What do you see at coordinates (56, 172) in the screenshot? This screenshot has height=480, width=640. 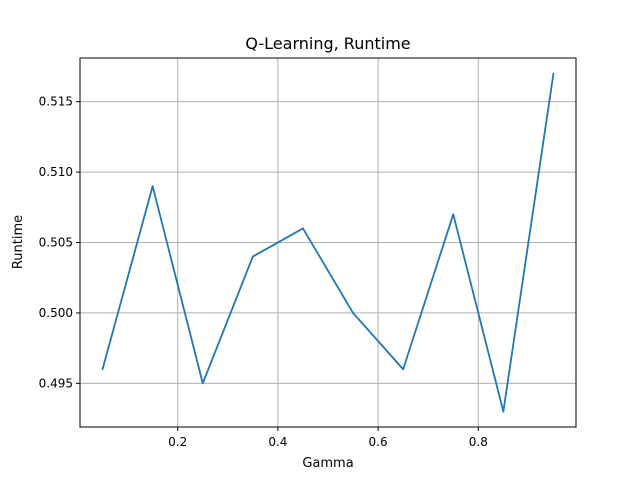 I see `y-tick-label: 0.510` at bounding box center [56, 172].